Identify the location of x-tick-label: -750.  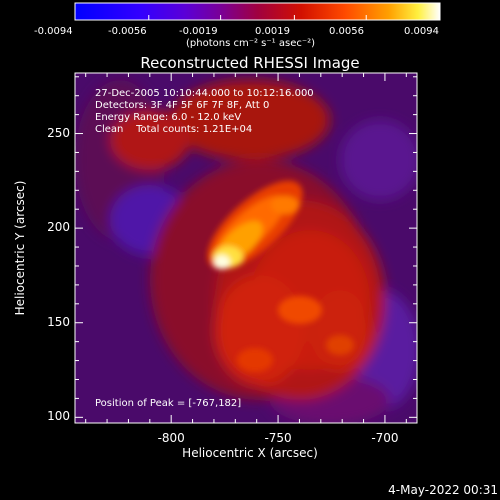
(278, 438).